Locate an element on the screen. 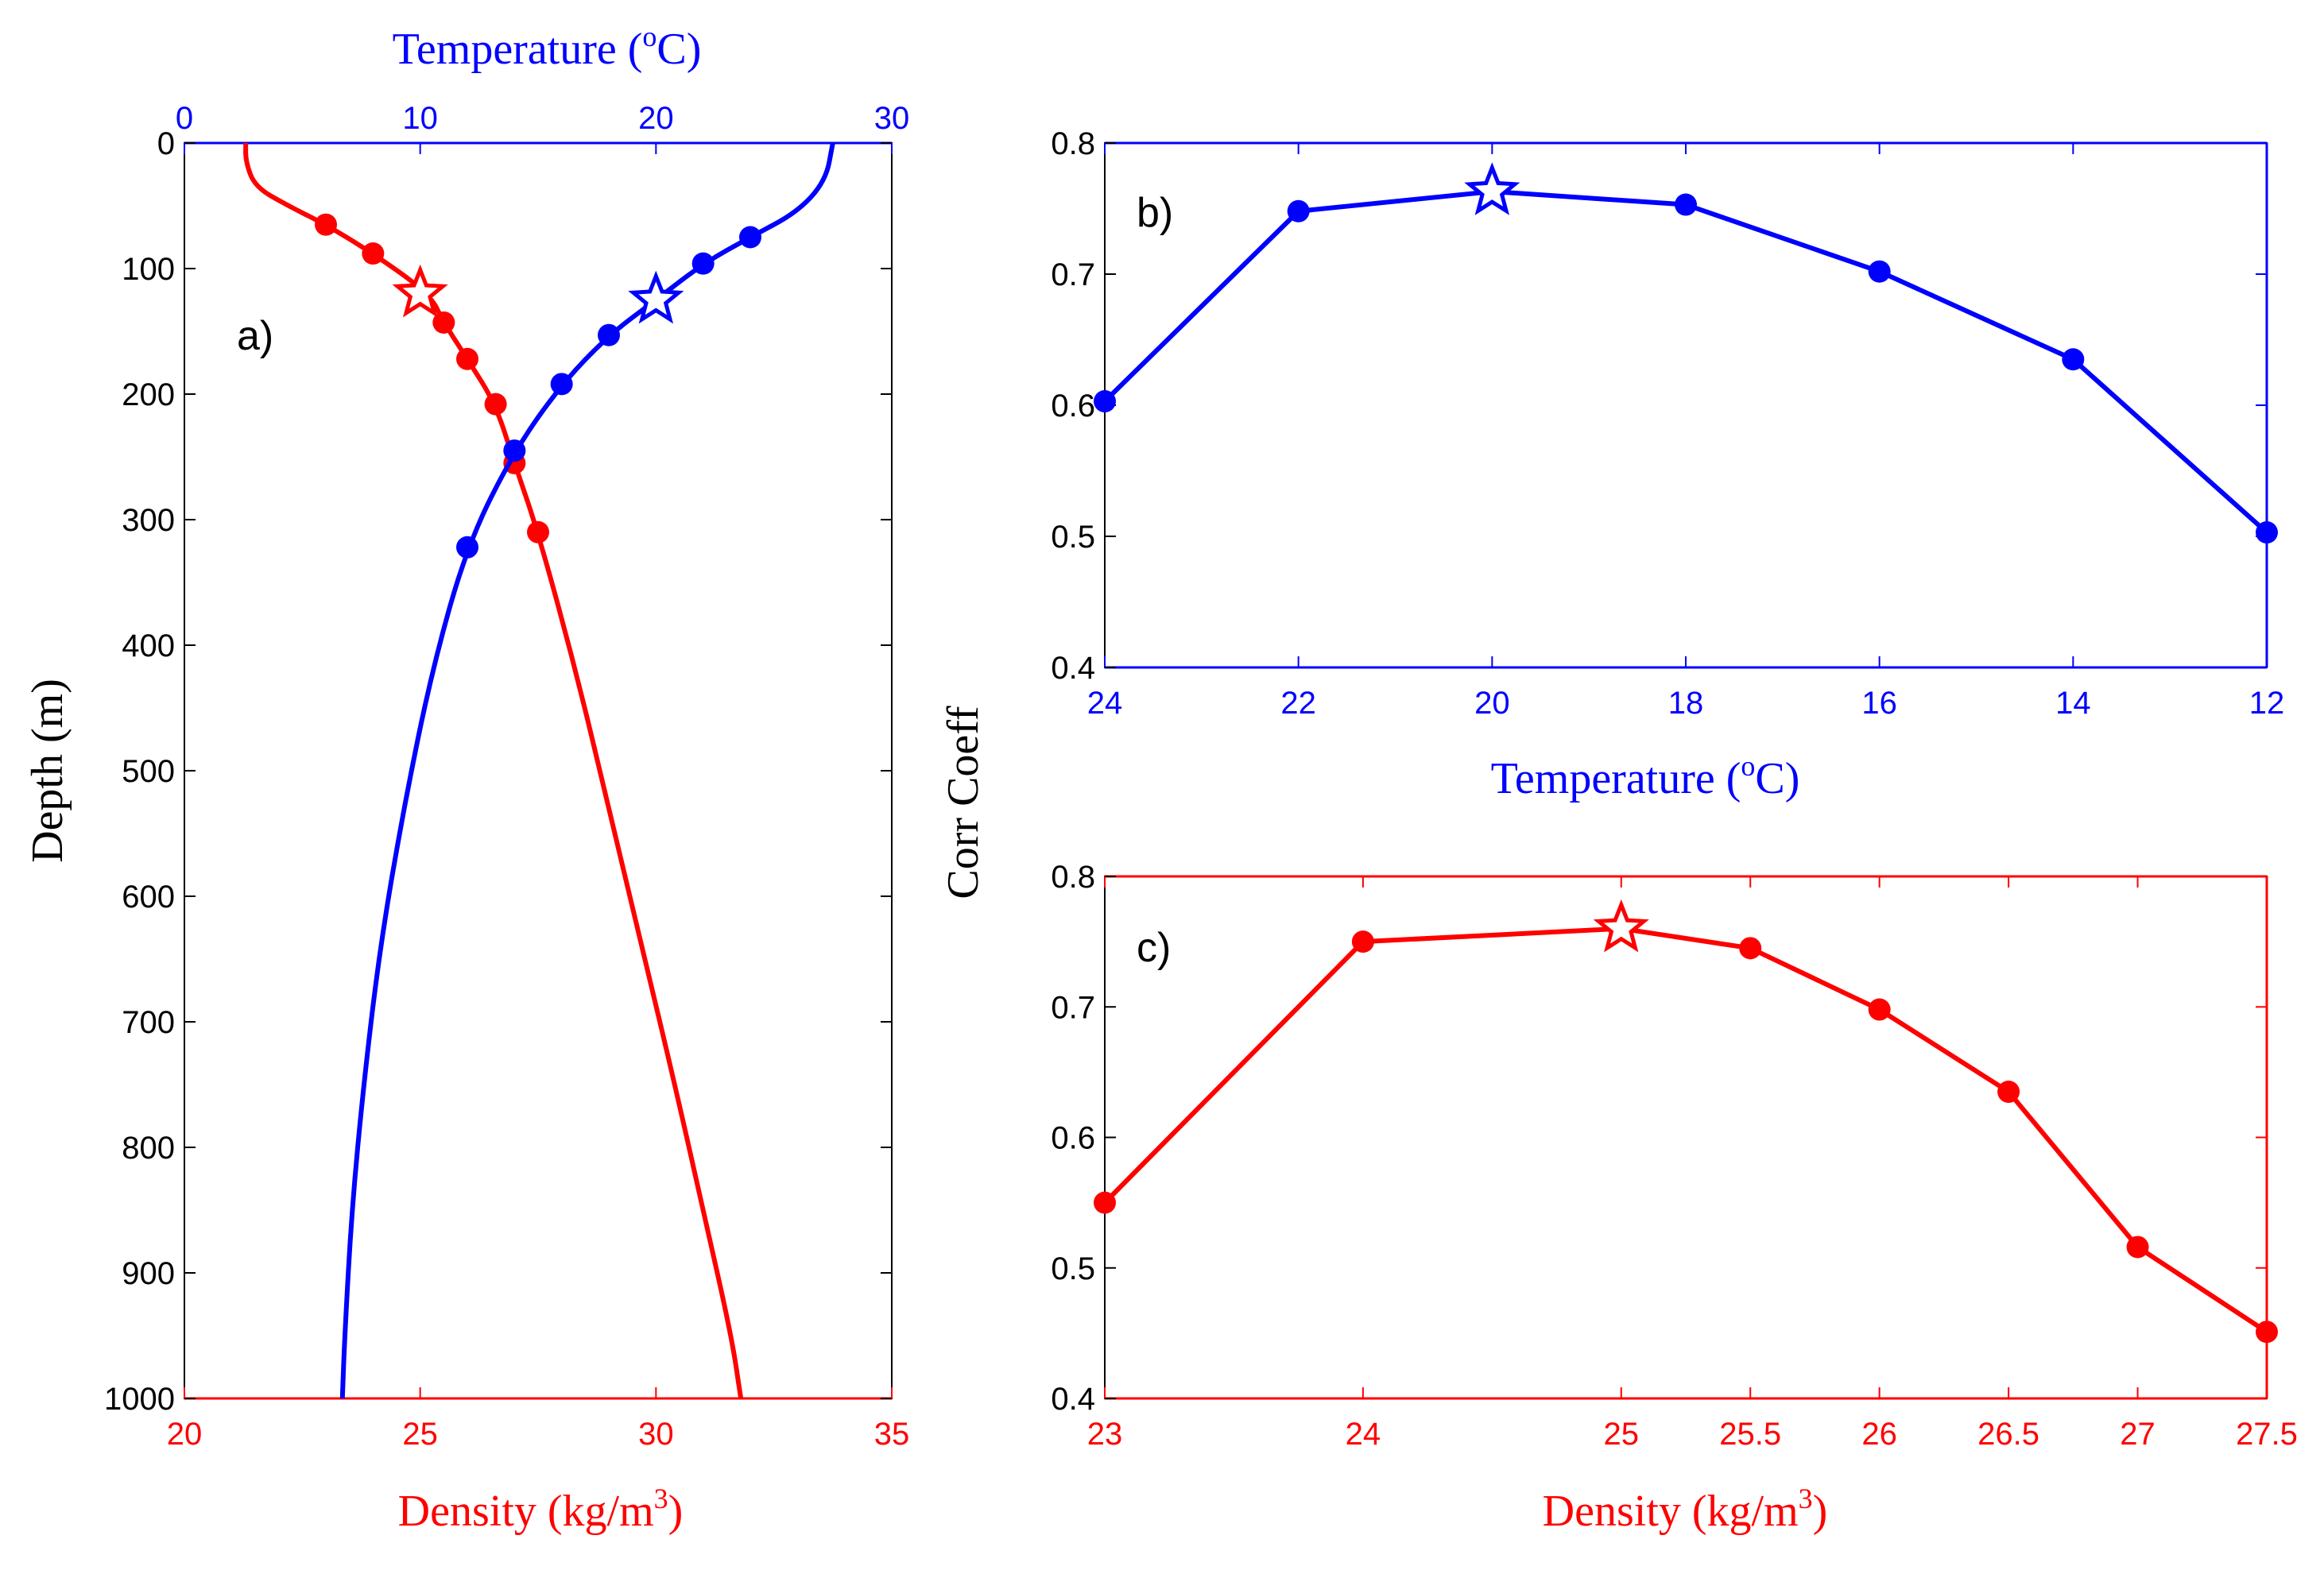  panel-a-bottom-tick-label: 35 is located at coordinates (892, 1435).